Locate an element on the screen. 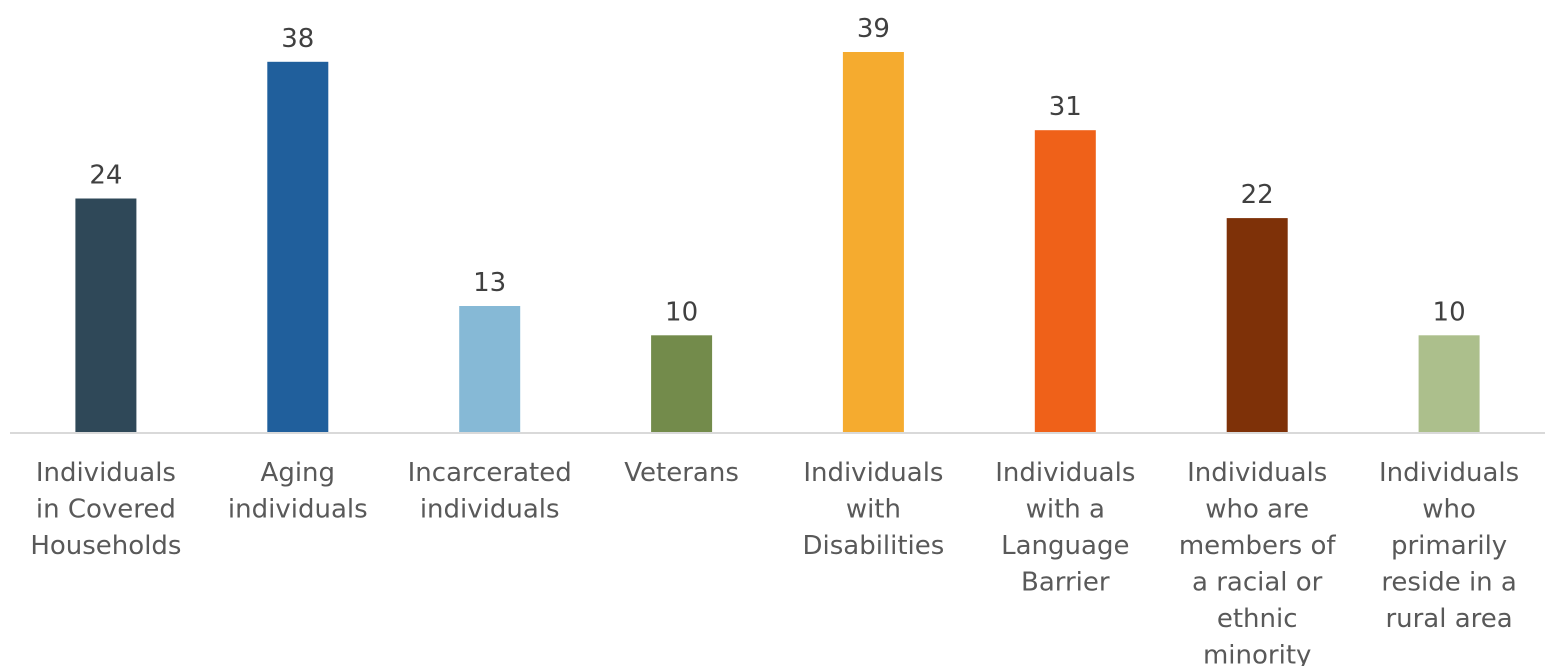  value-label-3: 10 is located at coordinates (681, 312).